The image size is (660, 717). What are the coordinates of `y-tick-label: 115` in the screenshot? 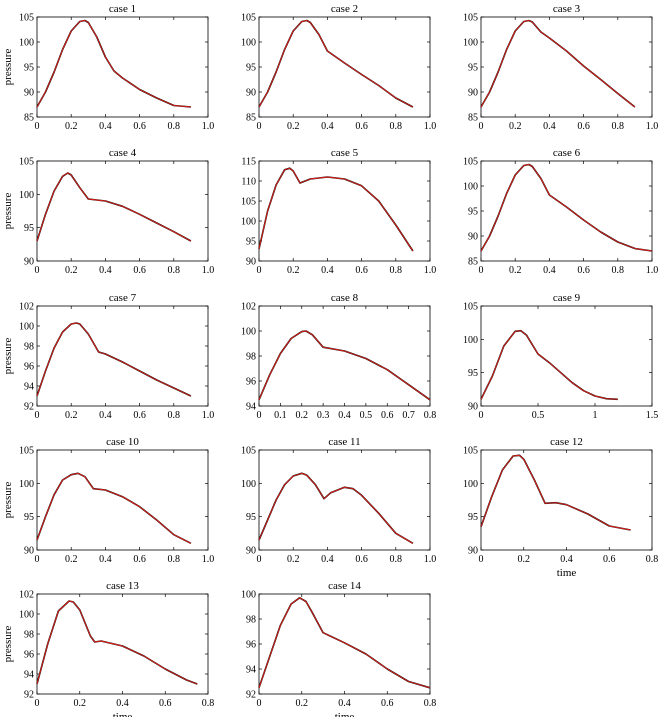 It's located at (248, 162).